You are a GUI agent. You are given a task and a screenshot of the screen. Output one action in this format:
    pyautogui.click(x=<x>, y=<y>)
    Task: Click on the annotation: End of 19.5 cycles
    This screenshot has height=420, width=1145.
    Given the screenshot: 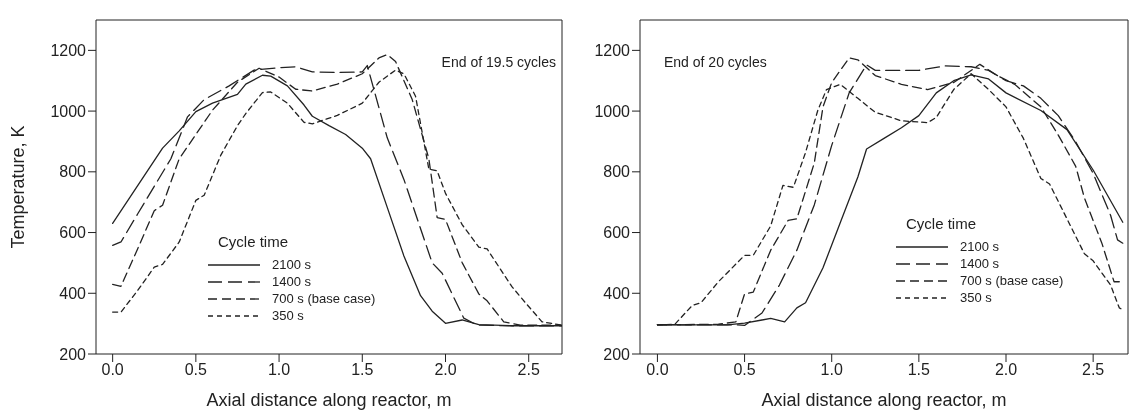 What is the action you would take?
    pyautogui.click(x=498, y=62)
    